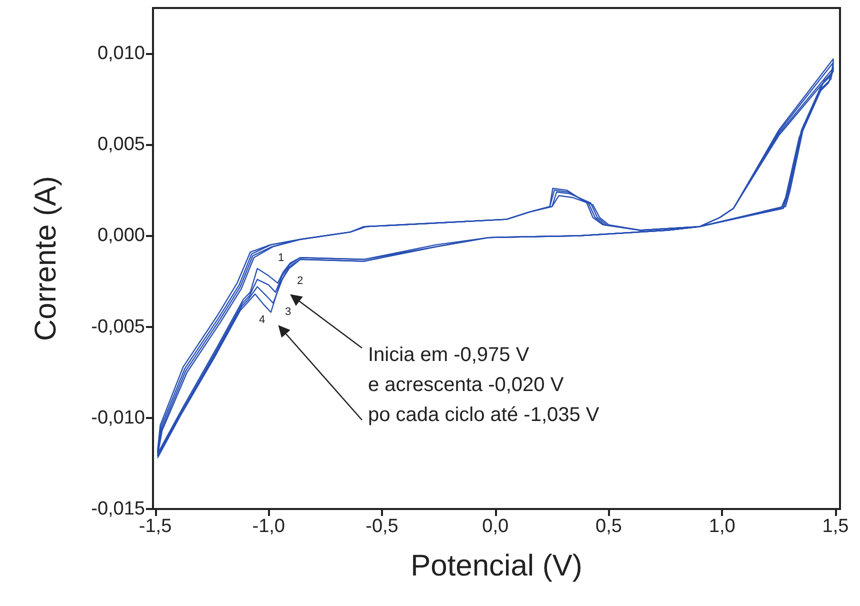  I want to click on annotation: Inicia em -0,975 V e acrescenta -0,020 V po cada ciclo até -1,035 V, so click(484, 385).